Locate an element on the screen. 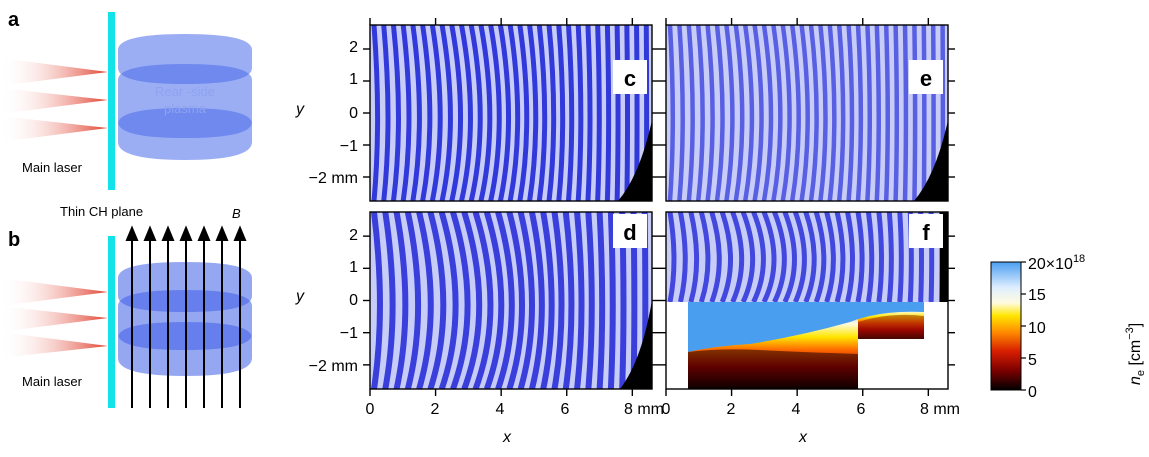  colorbar-ticks is located at coordinates (1023, 326).